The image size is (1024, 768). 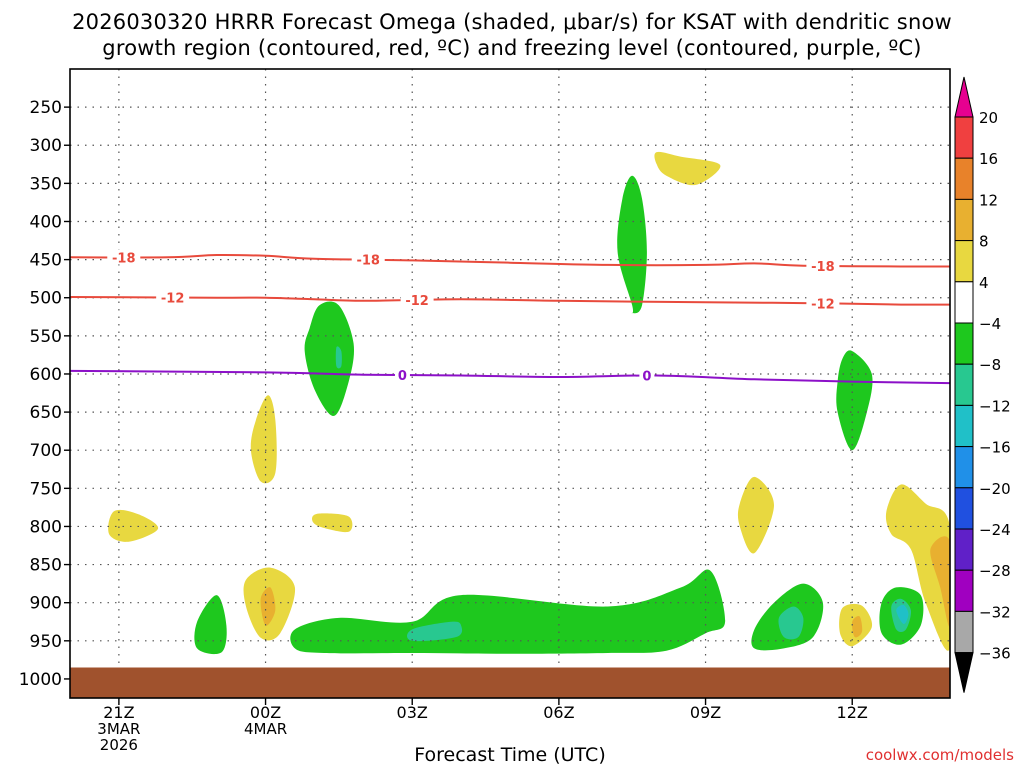 I want to click on y-tick-label-900: 900, so click(x=46, y=604).